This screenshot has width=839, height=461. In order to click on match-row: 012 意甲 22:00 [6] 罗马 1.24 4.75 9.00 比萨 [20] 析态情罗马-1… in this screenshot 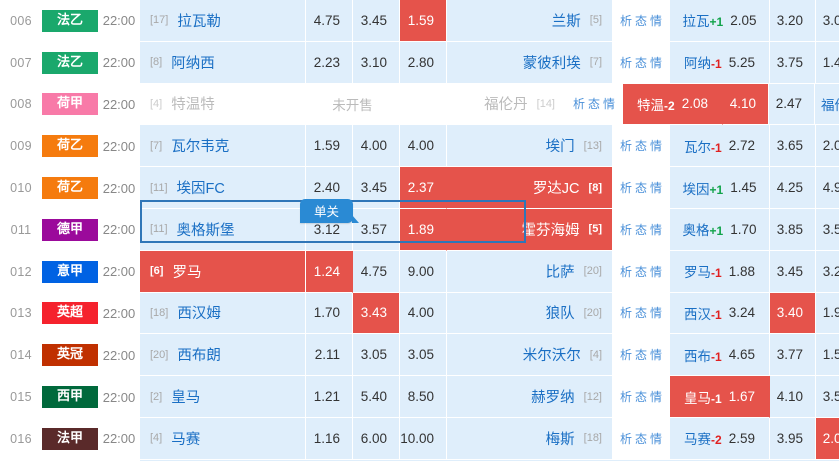, I will do `click(419, 271)`.